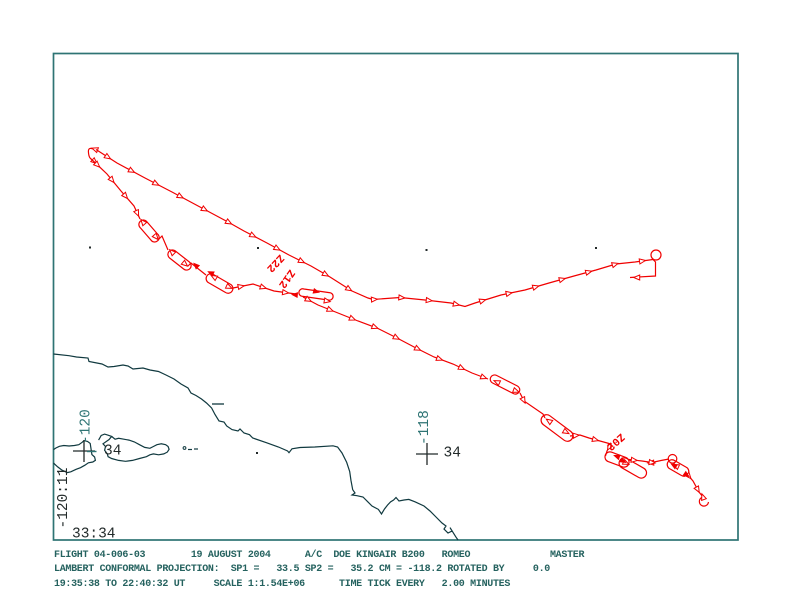 This screenshot has height=612, width=792. What do you see at coordinates (285, 278) in the screenshot?
I see `svg-text: Z12` at bounding box center [285, 278].